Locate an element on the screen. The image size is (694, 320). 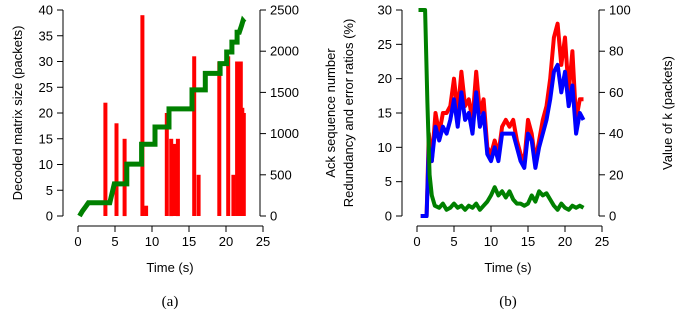
panel-b-left-ticks: 0 5 10 15 20 25 30 is located at coordinates (390, 113).